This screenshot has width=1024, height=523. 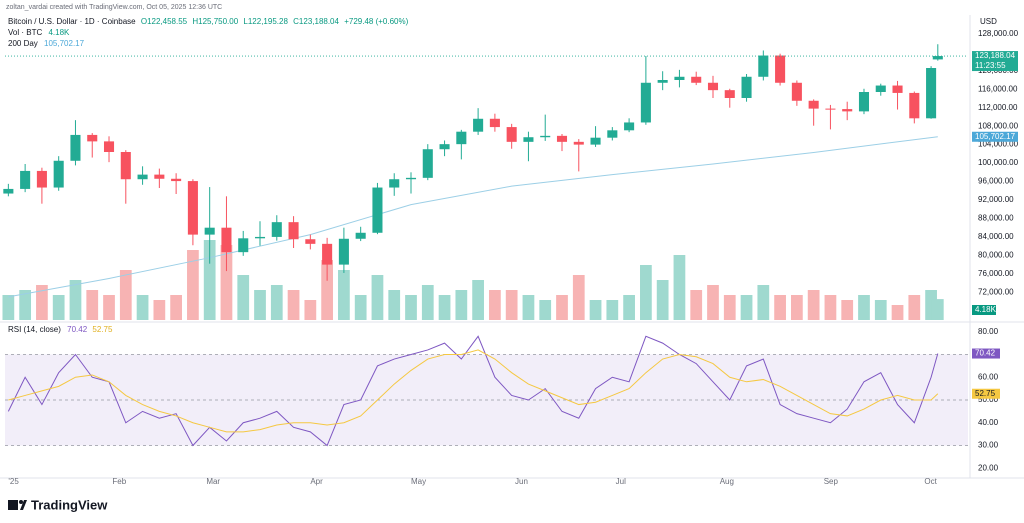 What do you see at coordinates (21, 502) in the screenshot?
I see `logo-dot` at bounding box center [21, 502].